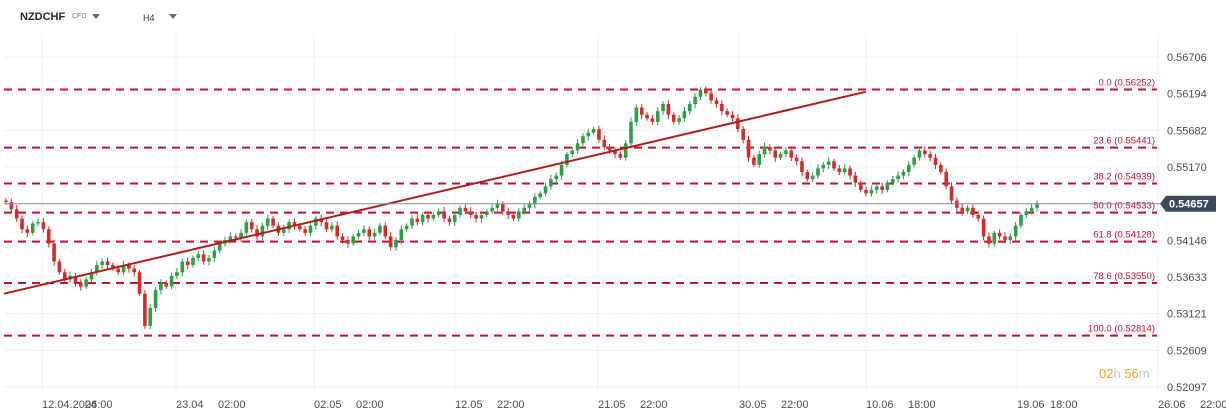 The width and height of the screenshot is (1226, 419). What do you see at coordinates (753, 405) in the screenshot?
I see `x-tick-label: 30.05` at bounding box center [753, 405].